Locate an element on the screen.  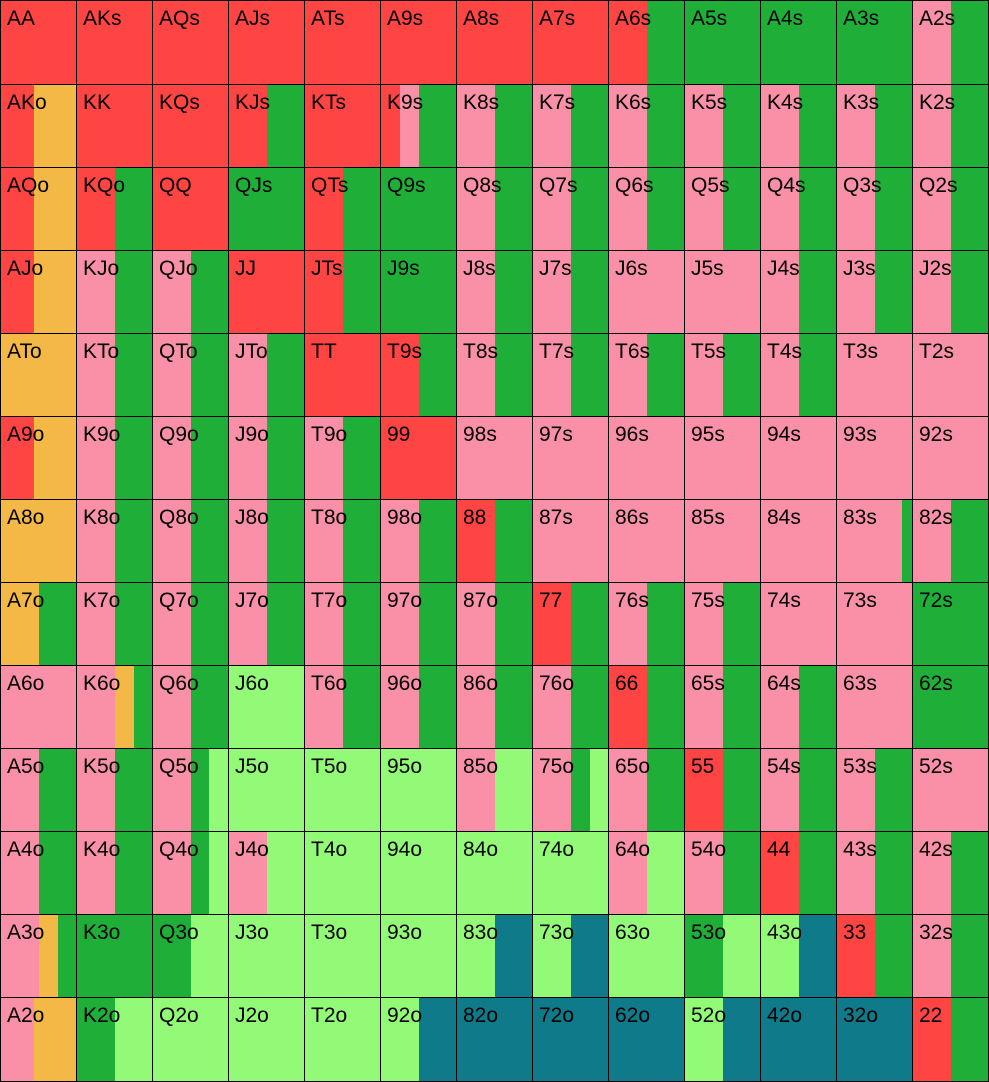
hand-cell-96s: 96s is located at coordinates (647, 458).